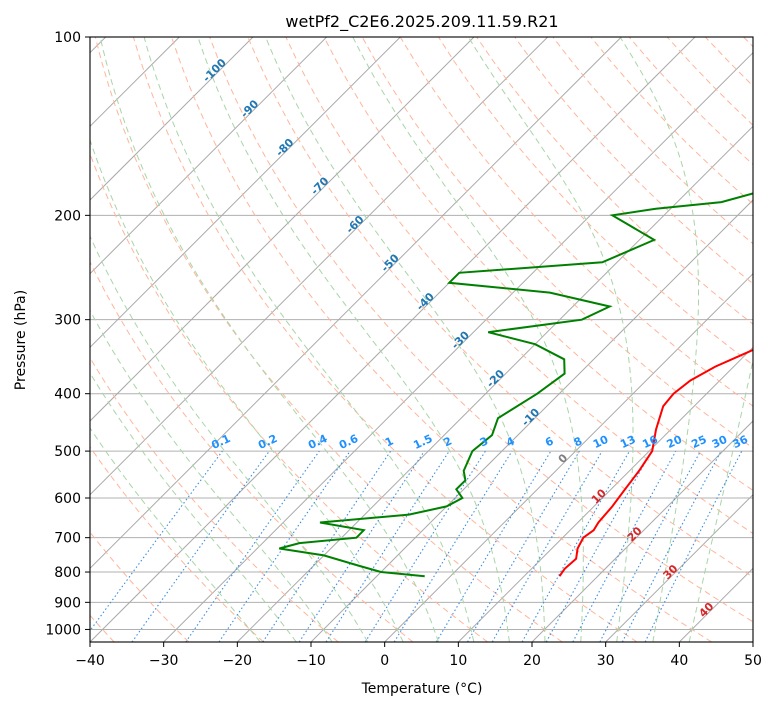 The width and height of the screenshot is (775, 708). What do you see at coordinates (67, 216) in the screenshot?
I see `y-tick-label: 200` at bounding box center [67, 216].